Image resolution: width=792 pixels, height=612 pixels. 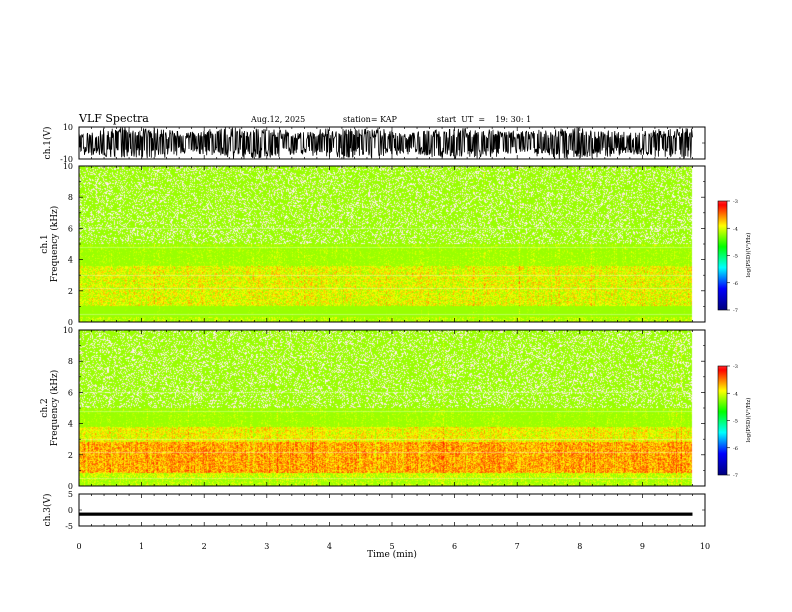 I want to click on start-time-label: start UT = 19: 30: 1, so click(x=484, y=119).